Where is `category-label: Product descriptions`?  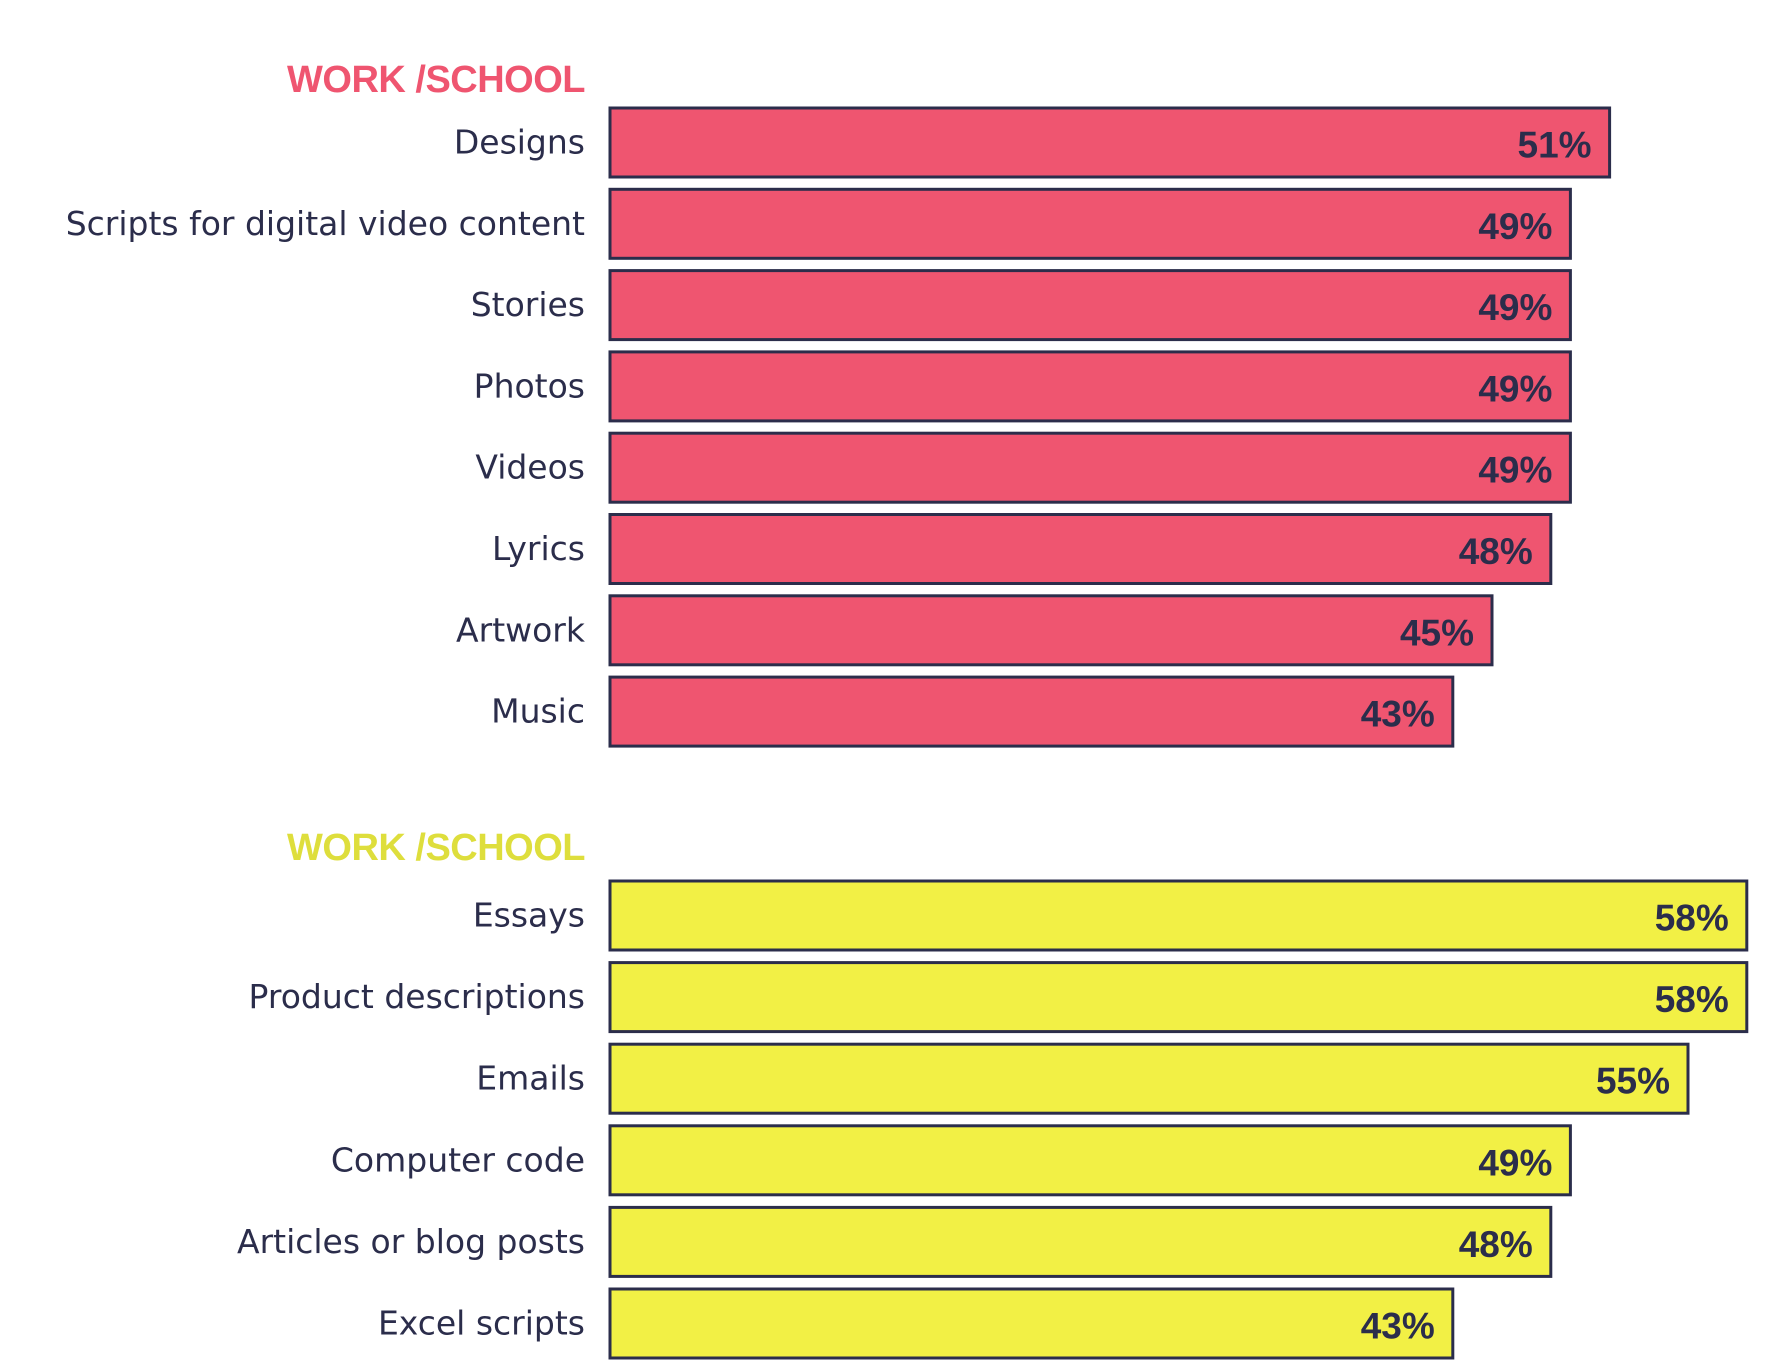 category-label: Product descriptions is located at coordinates (417, 996).